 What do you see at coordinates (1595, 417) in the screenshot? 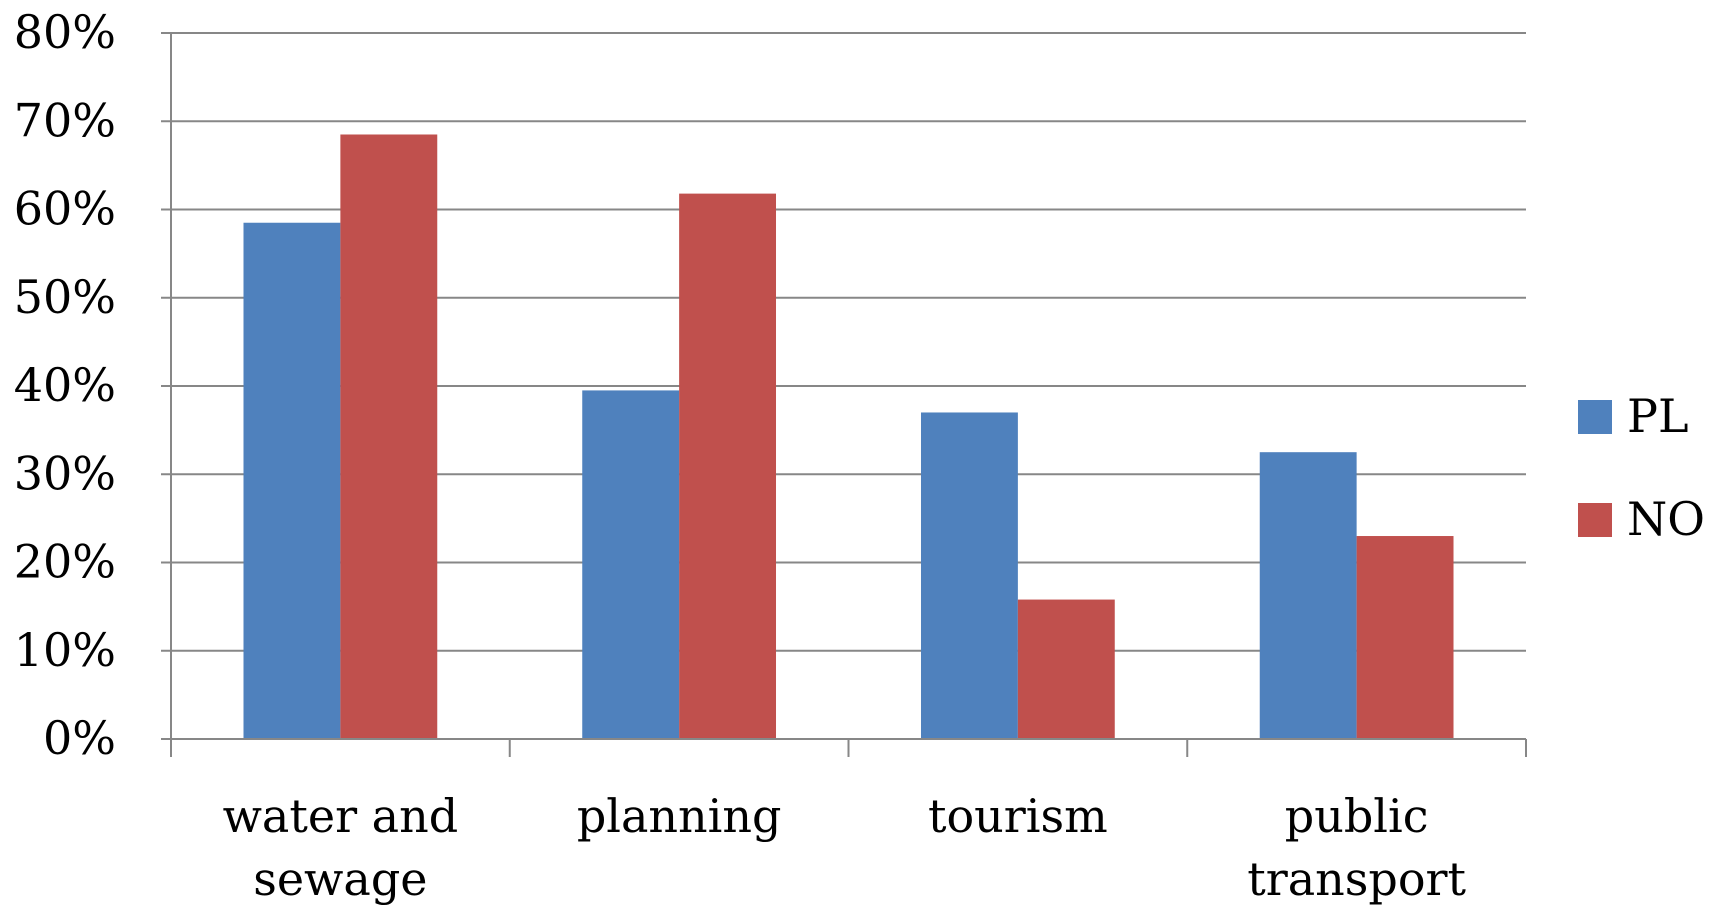
I see `legend-swatch-pl` at bounding box center [1595, 417].